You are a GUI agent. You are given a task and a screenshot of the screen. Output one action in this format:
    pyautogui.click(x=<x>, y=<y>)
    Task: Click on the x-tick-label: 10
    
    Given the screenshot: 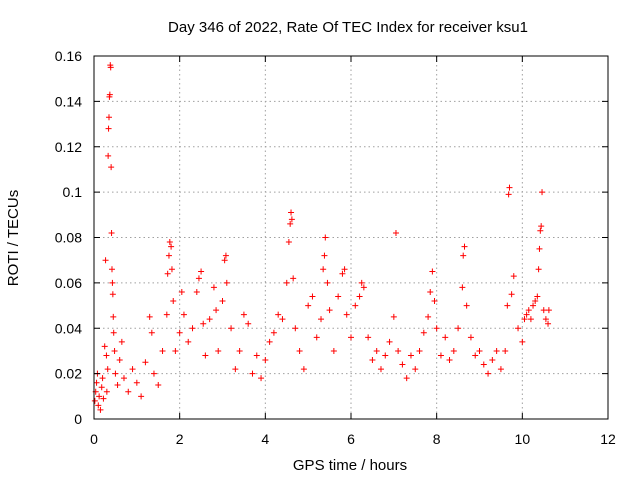 What is the action you would take?
    pyautogui.click(x=523, y=439)
    